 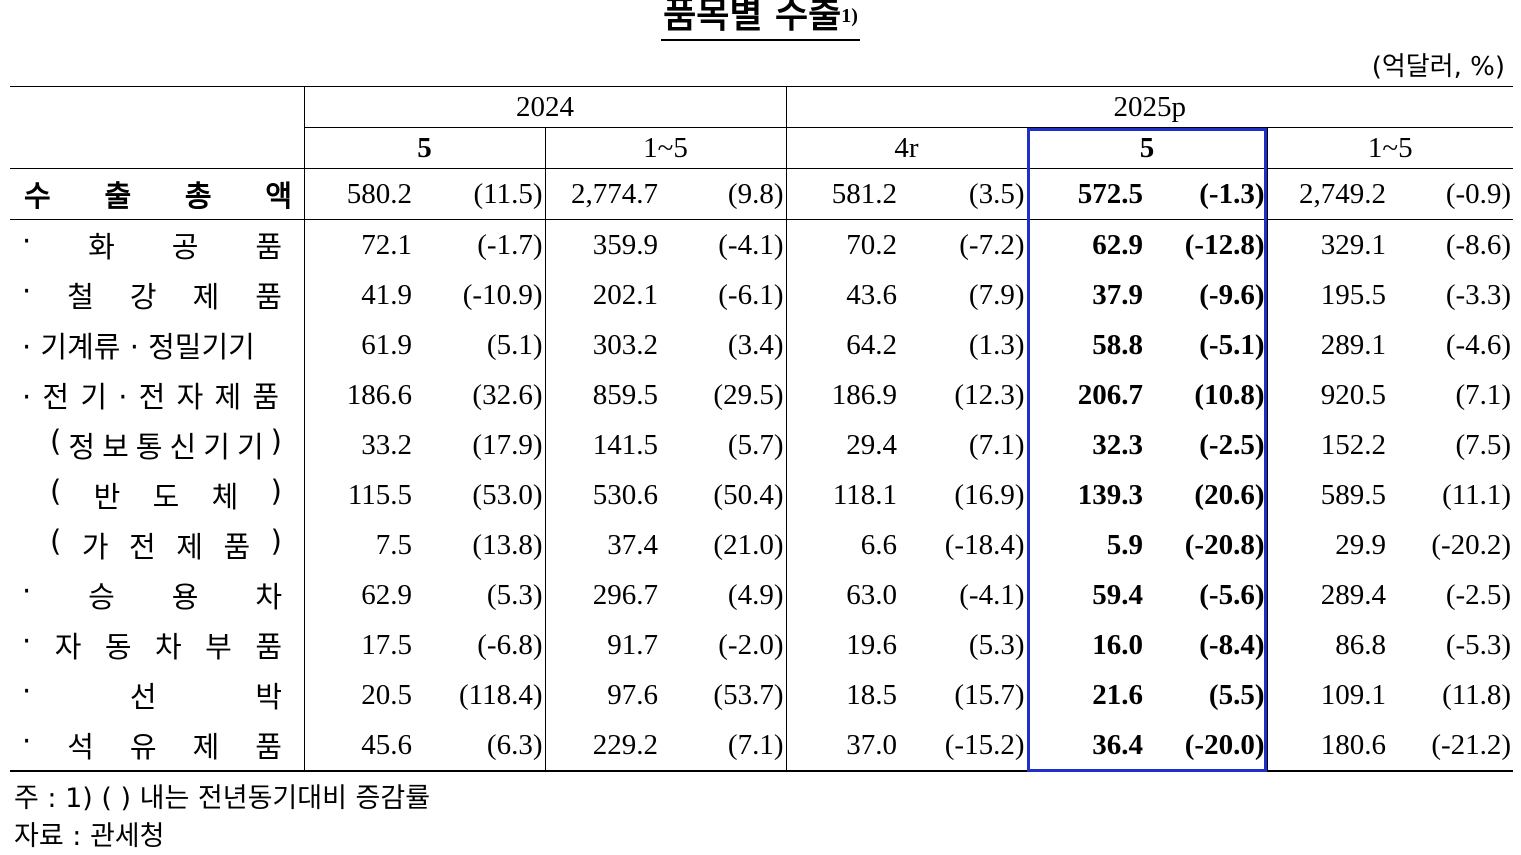 I want to click on row-label: · 석 유 제 품, so click(x=157, y=746).